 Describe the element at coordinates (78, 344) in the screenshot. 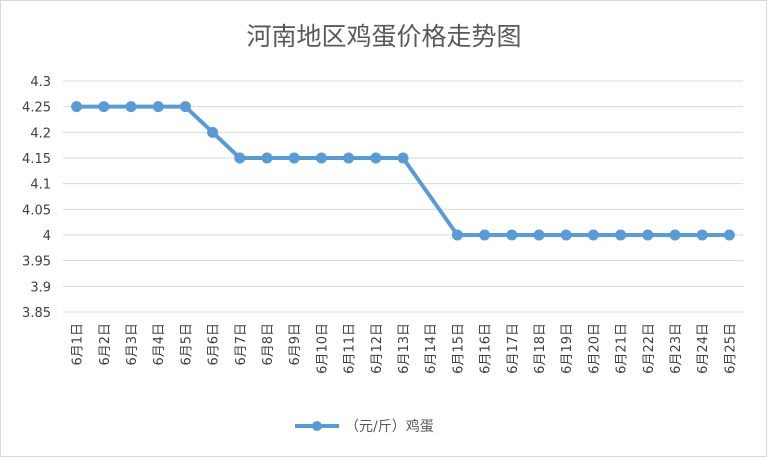

I see `x-tick-label: 6月1日` at that location.